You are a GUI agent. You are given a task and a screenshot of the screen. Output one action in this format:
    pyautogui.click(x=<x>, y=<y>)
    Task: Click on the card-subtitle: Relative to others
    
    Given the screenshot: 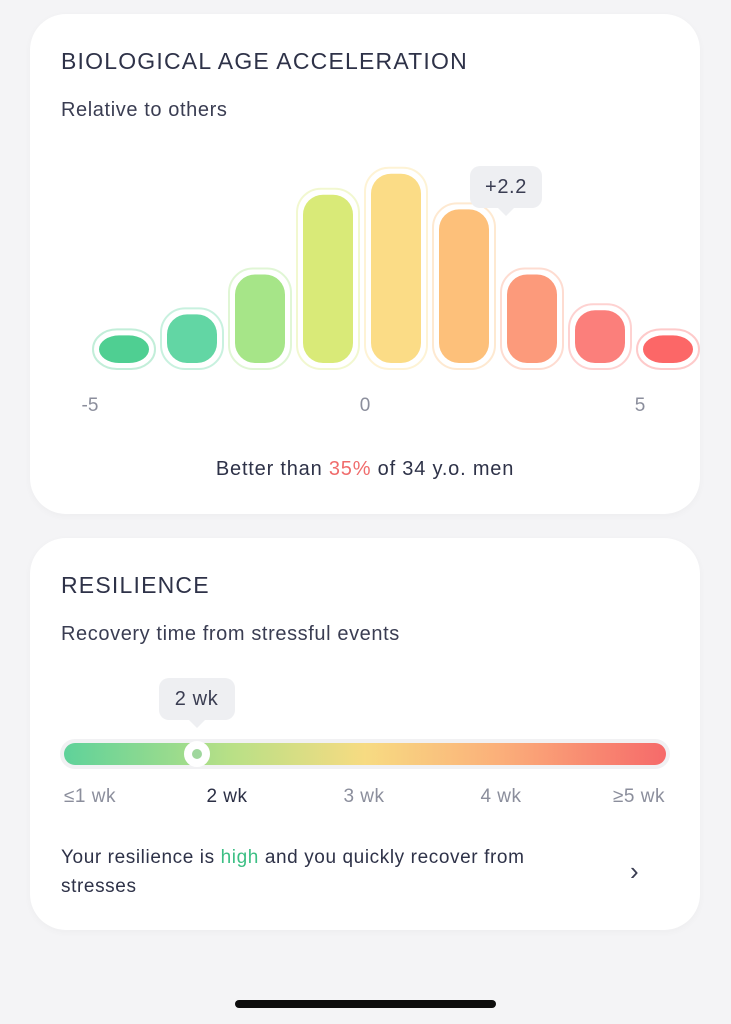 What is the action you would take?
    pyautogui.click(x=144, y=110)
    